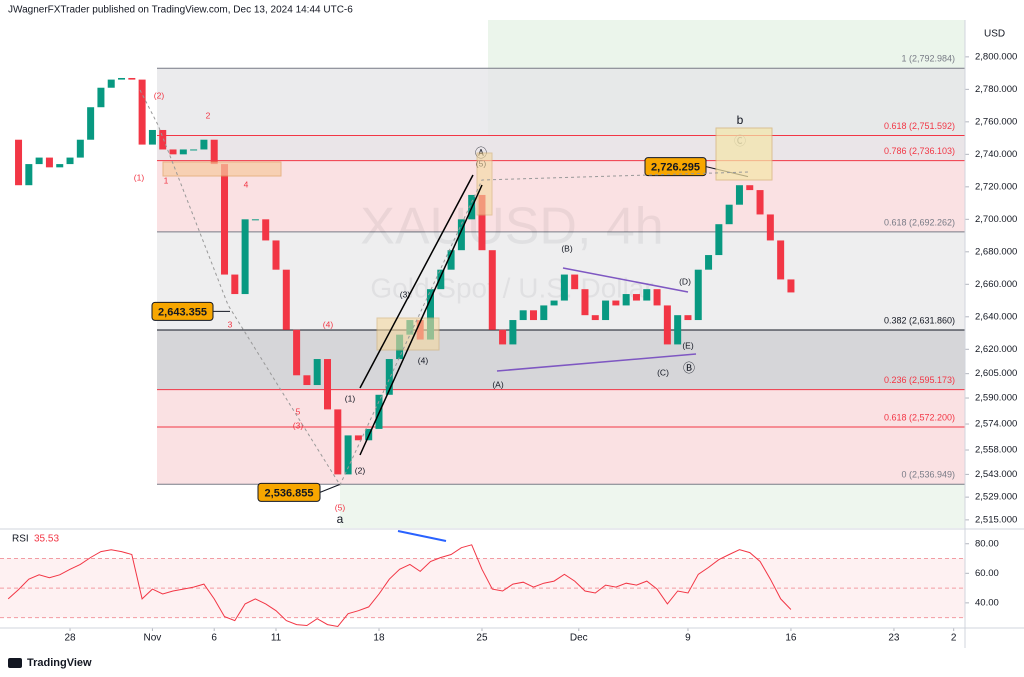  What do you see at coordinates (230, 324) in the screenshot?
I see `wave-label: 3` at bounding box center [230, 324].